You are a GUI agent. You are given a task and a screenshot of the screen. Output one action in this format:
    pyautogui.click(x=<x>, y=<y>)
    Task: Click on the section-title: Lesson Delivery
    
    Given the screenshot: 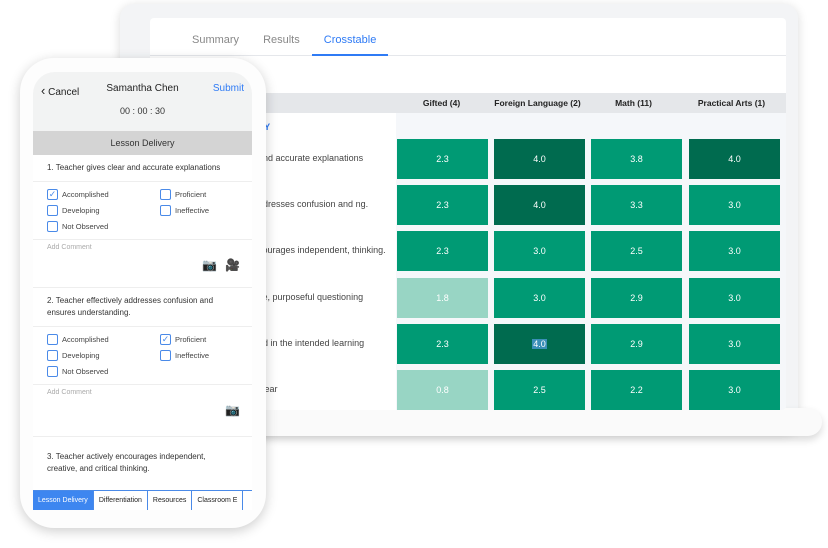 What is the action you would take?
    pyautogui.click(x=142, y=143)
    